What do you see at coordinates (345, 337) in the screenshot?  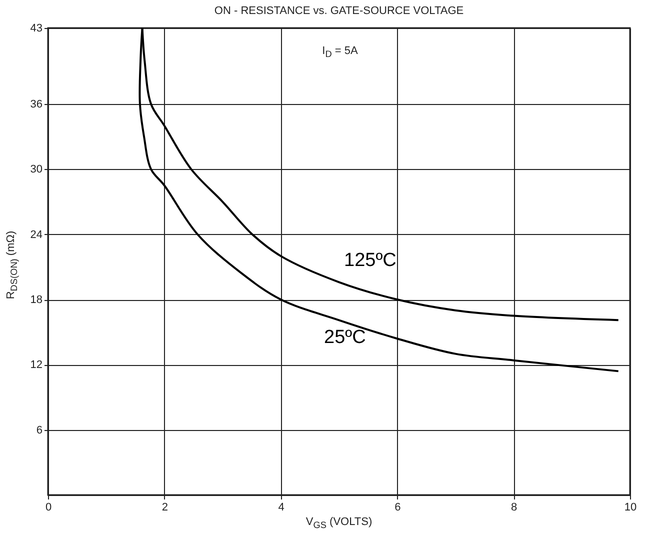 I see `series-label: 25ºC` at bounding box center [345, 337].